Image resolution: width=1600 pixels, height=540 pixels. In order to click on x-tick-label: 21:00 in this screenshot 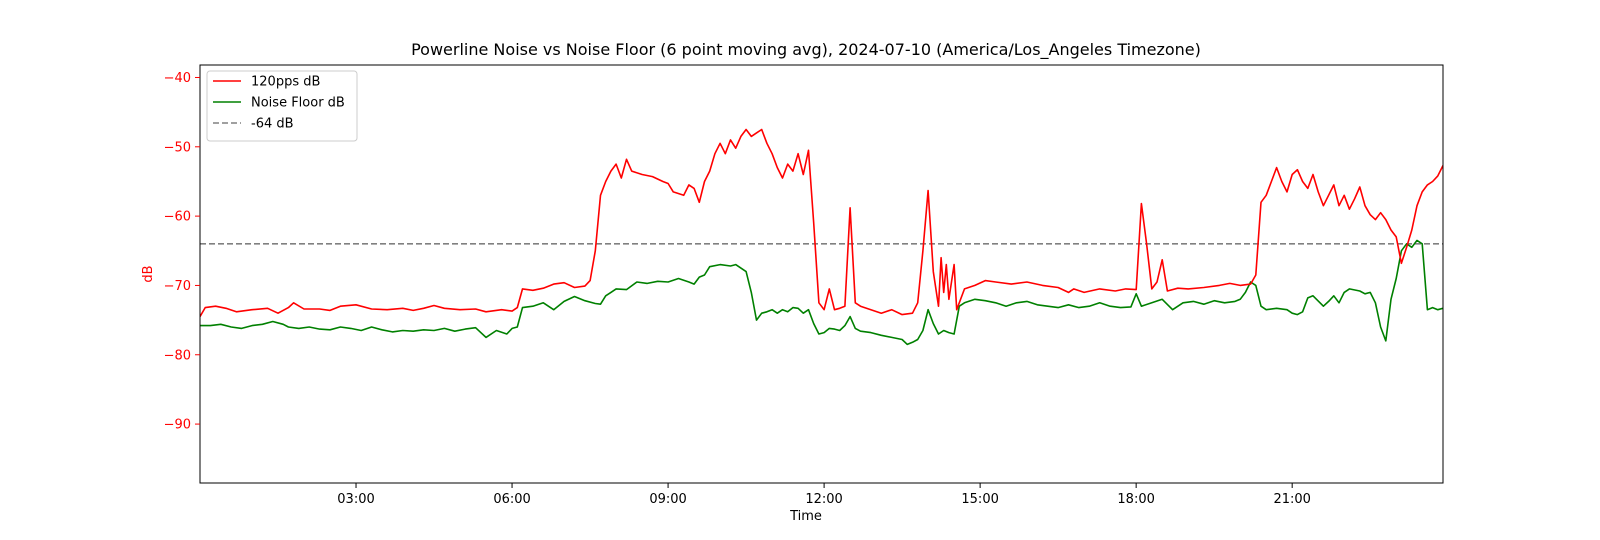, I will do `click(1291, 499)`.